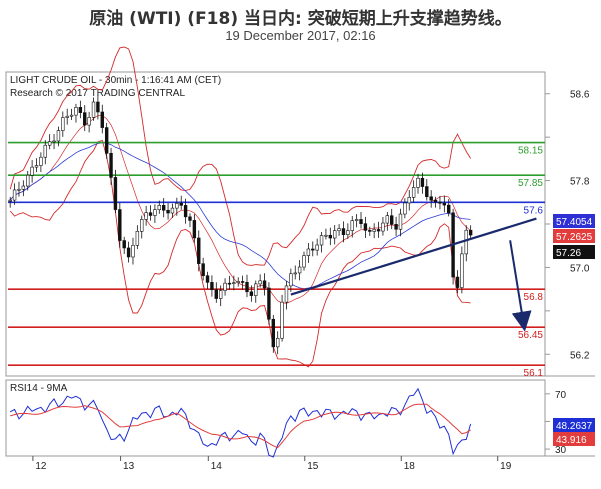  I want to click on trendline-group, so click(413, 274).